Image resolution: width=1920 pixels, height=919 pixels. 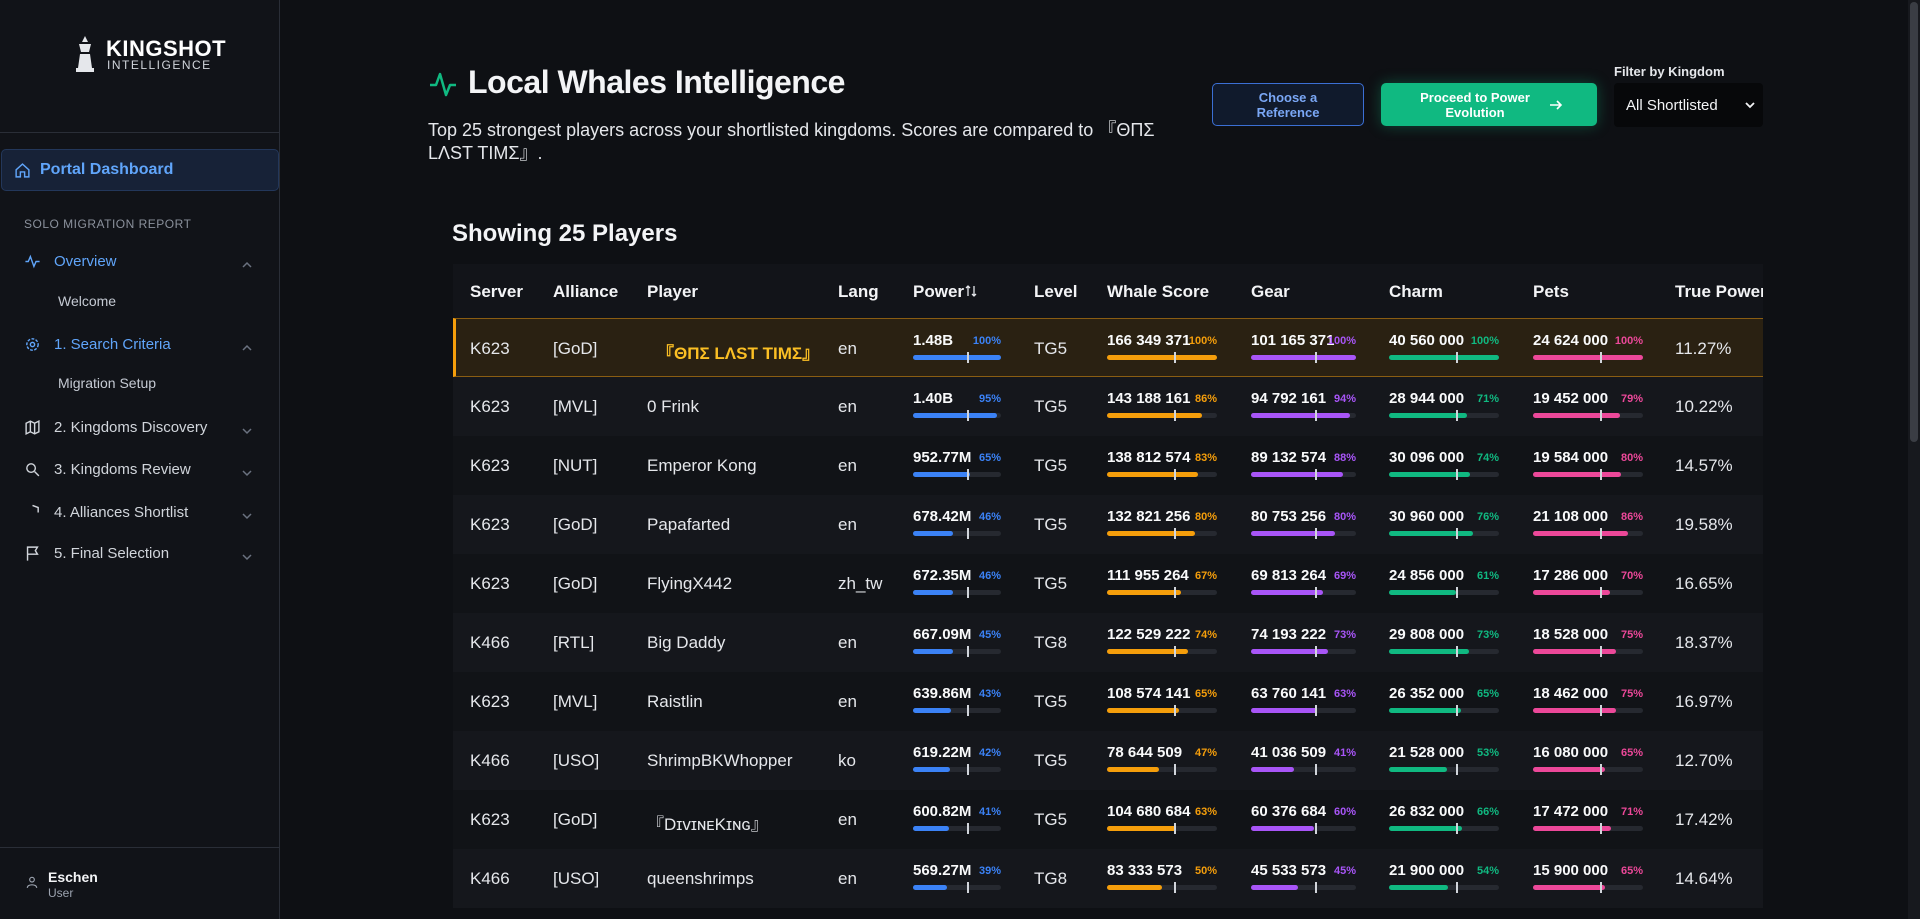 What do you see at coordinates (690, 583) in the screenshot?
I see `table-cell: FlyingX442` at bounding box center [690, 583].